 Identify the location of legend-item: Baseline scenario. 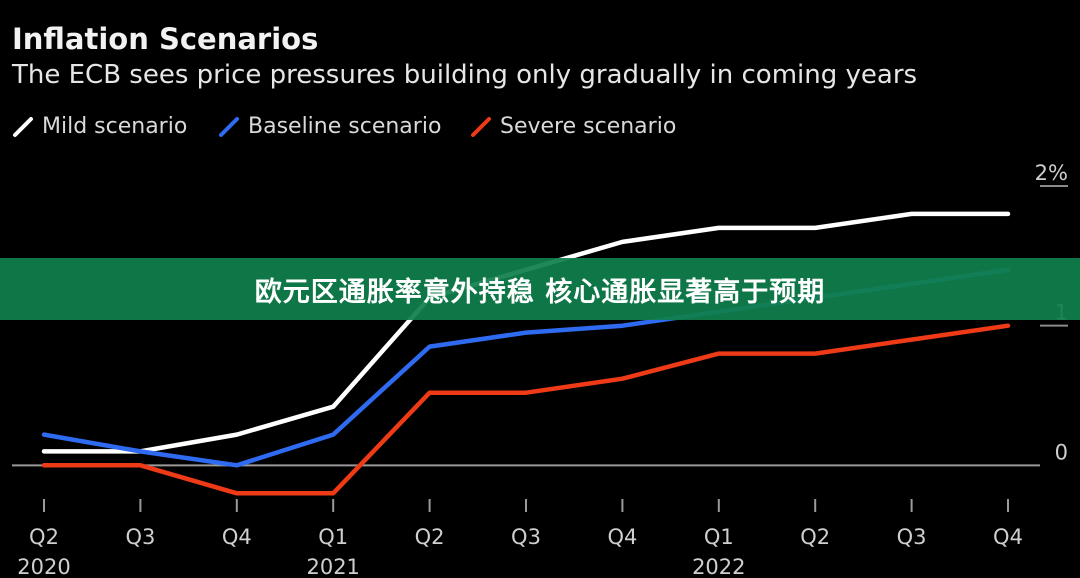
(329, 126).